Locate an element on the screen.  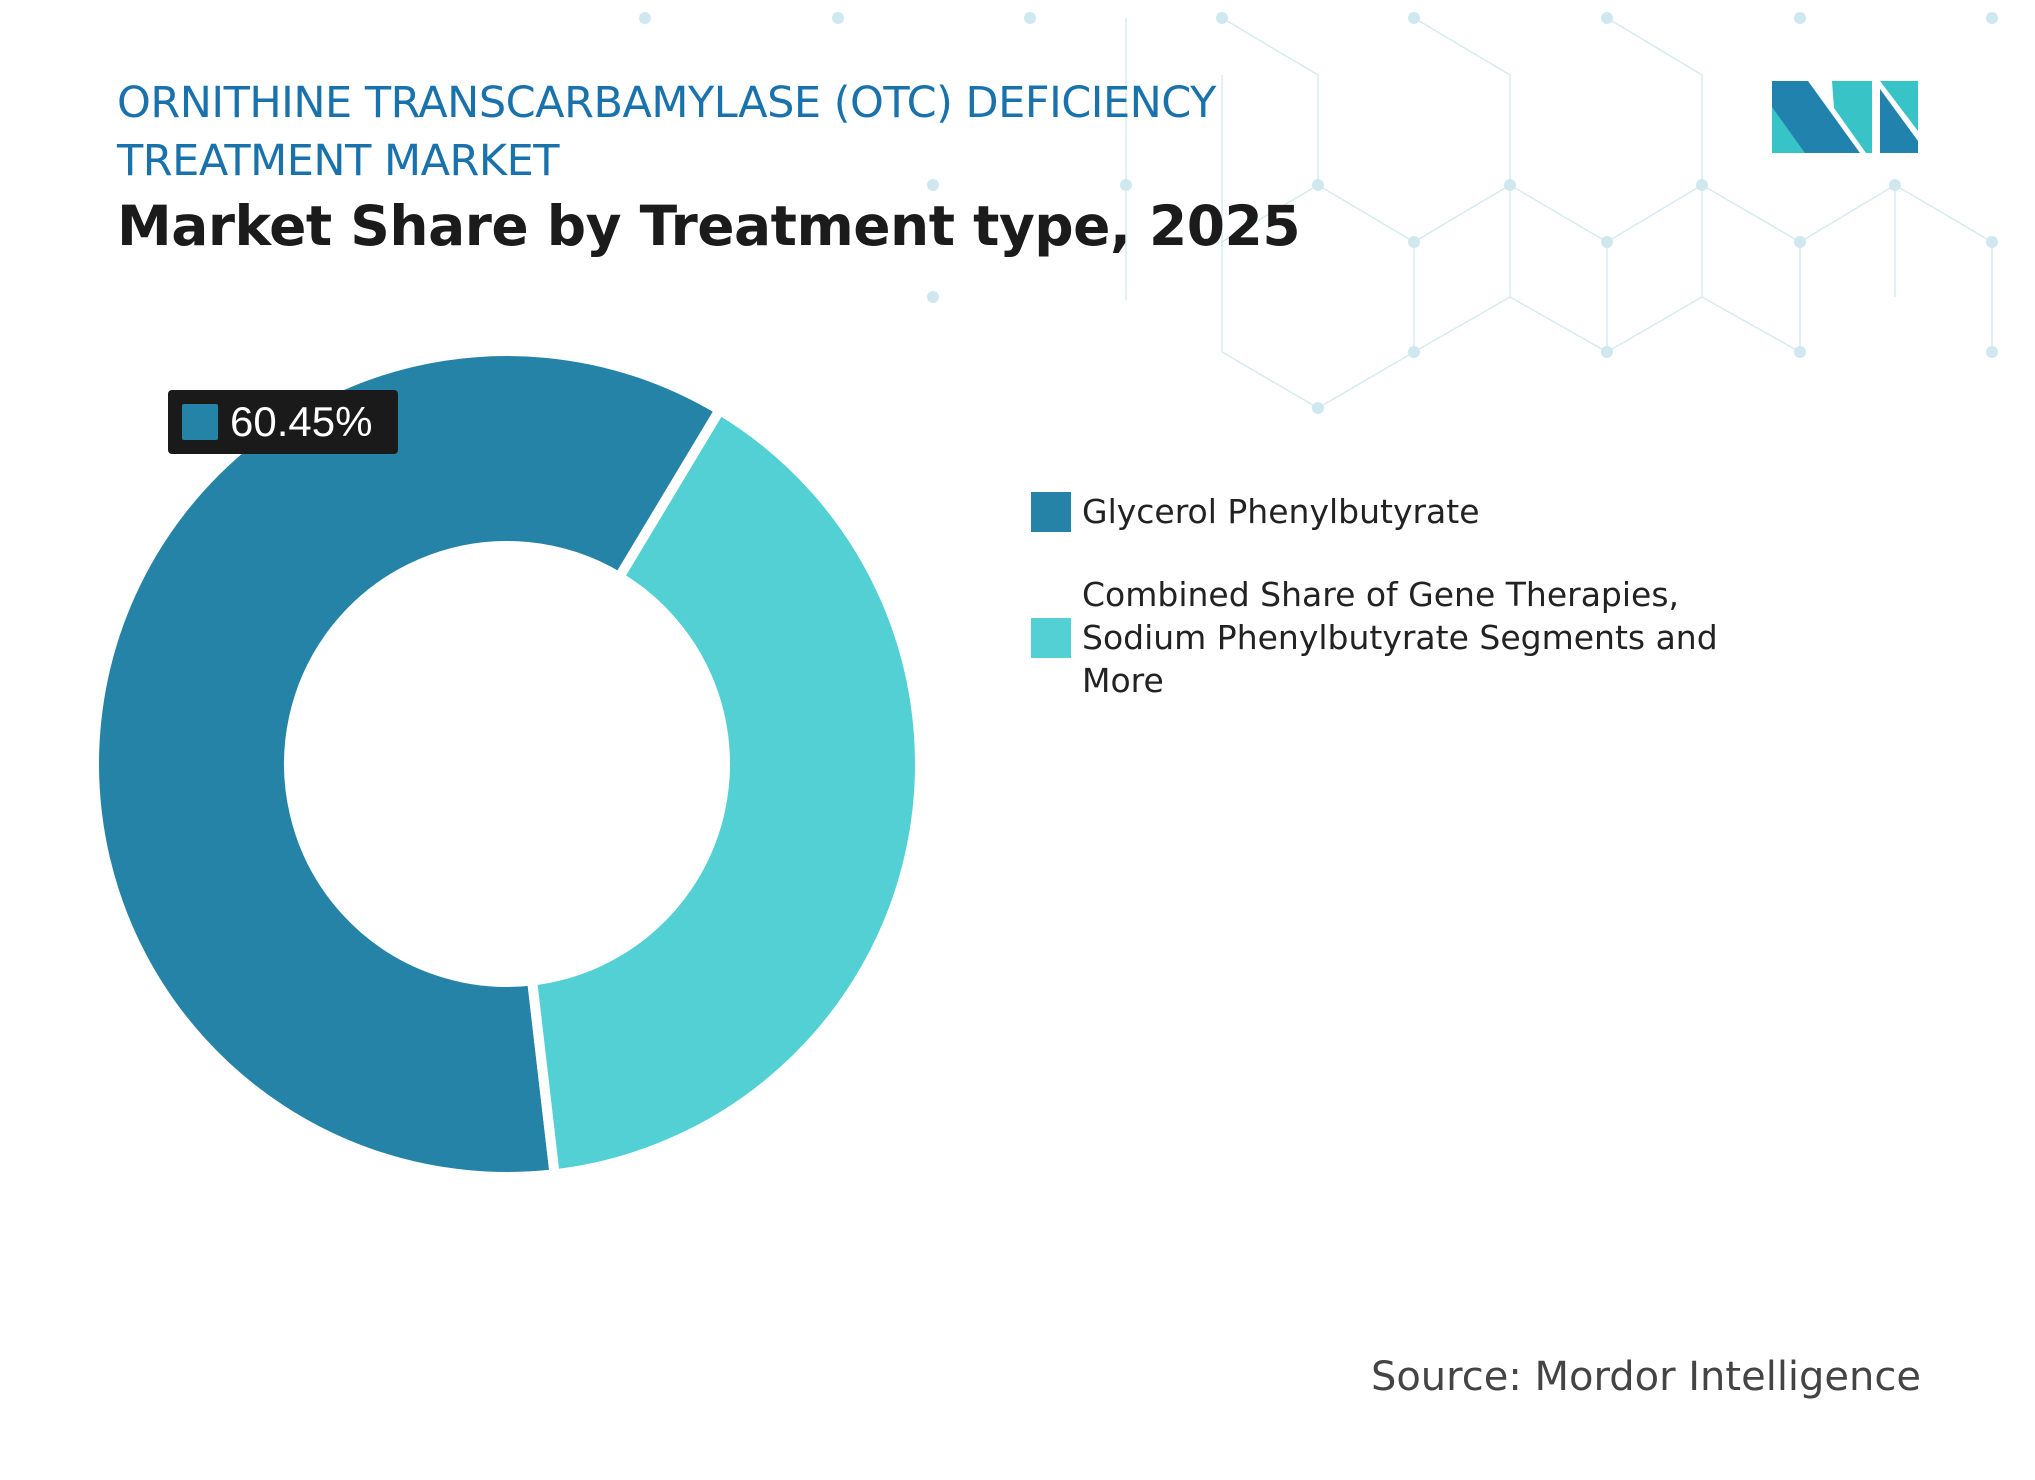
data-label-swatch is located at coordinates (200, 422).